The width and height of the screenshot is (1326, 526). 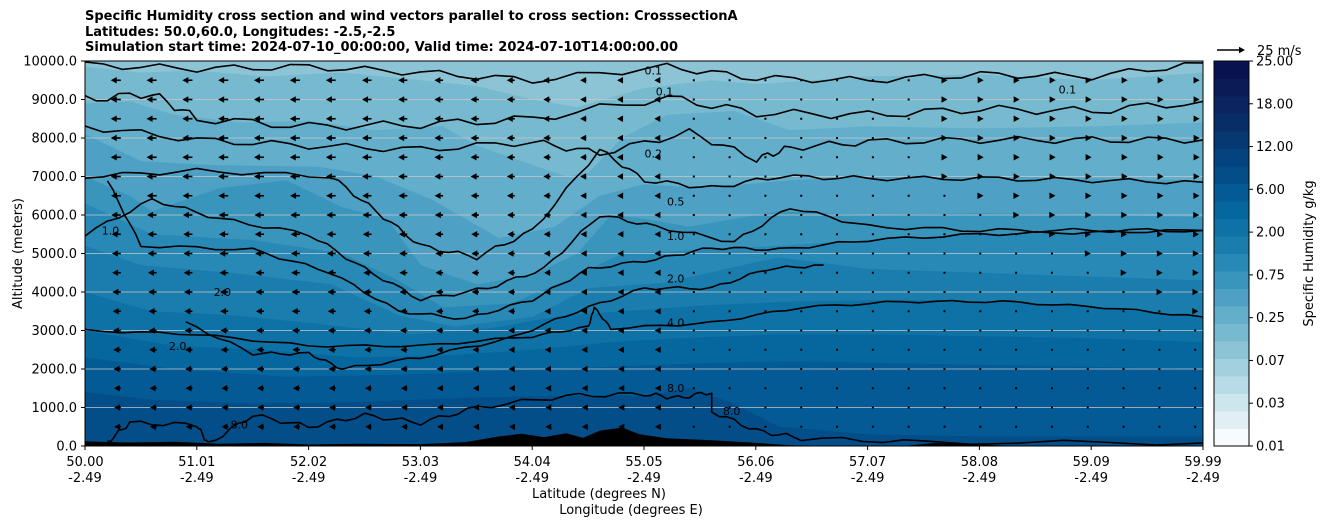 I want to click on contour-label-12: 8.0, so click(x=732, y=411).